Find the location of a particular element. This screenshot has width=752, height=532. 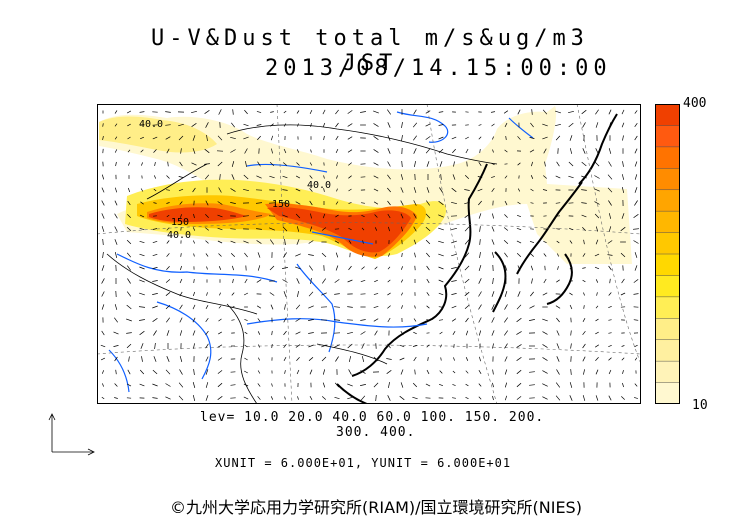

contour-label: 40.0 is located at coordinates (319, 185).